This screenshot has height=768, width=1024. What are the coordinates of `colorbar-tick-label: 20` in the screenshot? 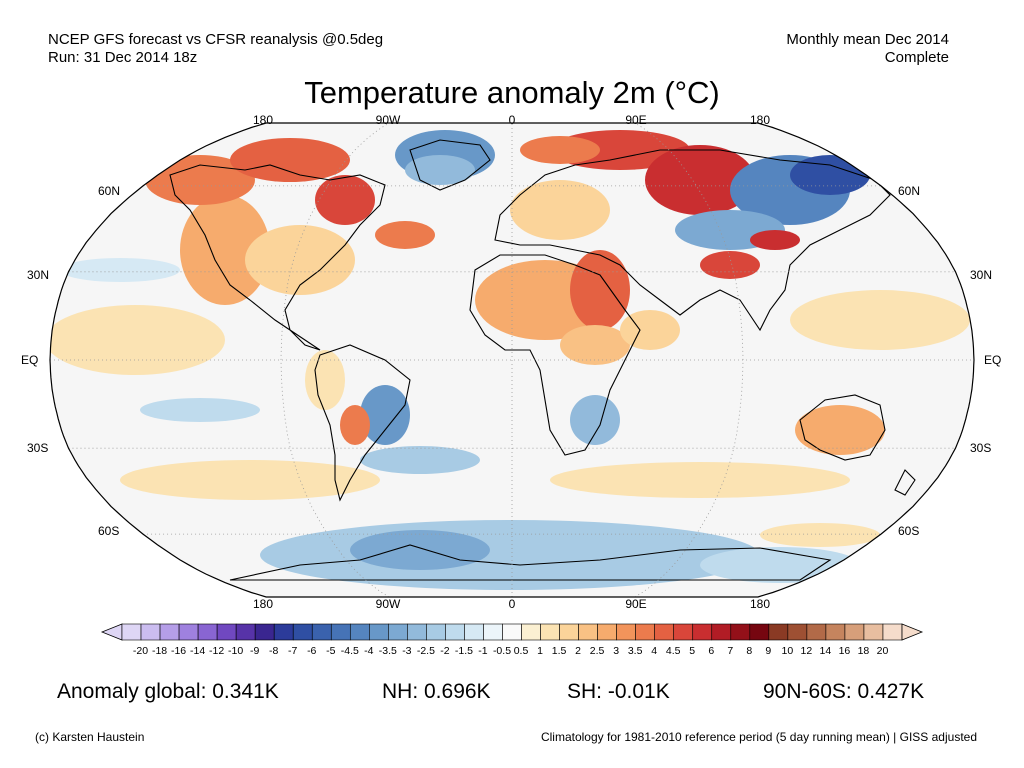 It's located at (883, 651).